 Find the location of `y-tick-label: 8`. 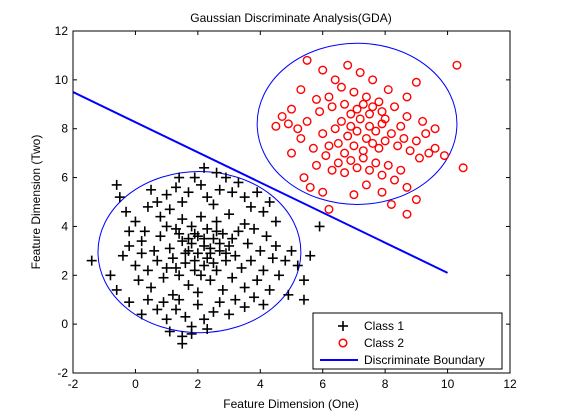

y-tick-label: 8 is located at coordinates (64, 129).